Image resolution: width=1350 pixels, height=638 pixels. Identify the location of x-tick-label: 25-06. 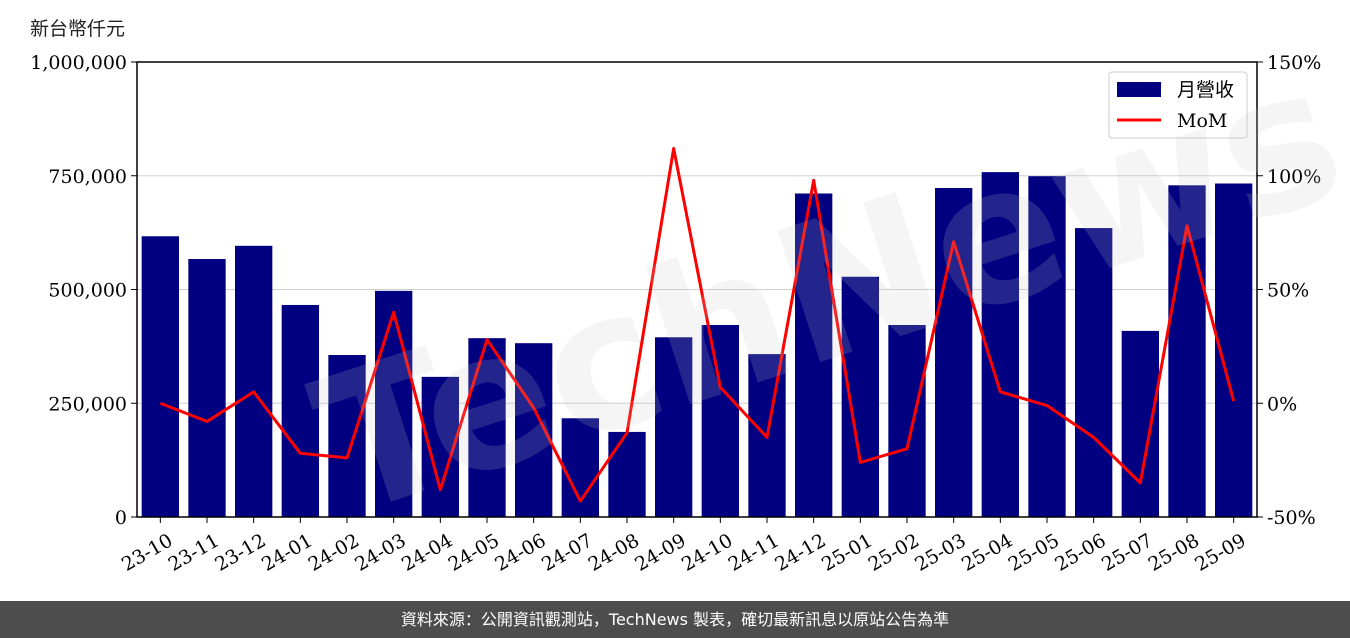
(1080, 552).